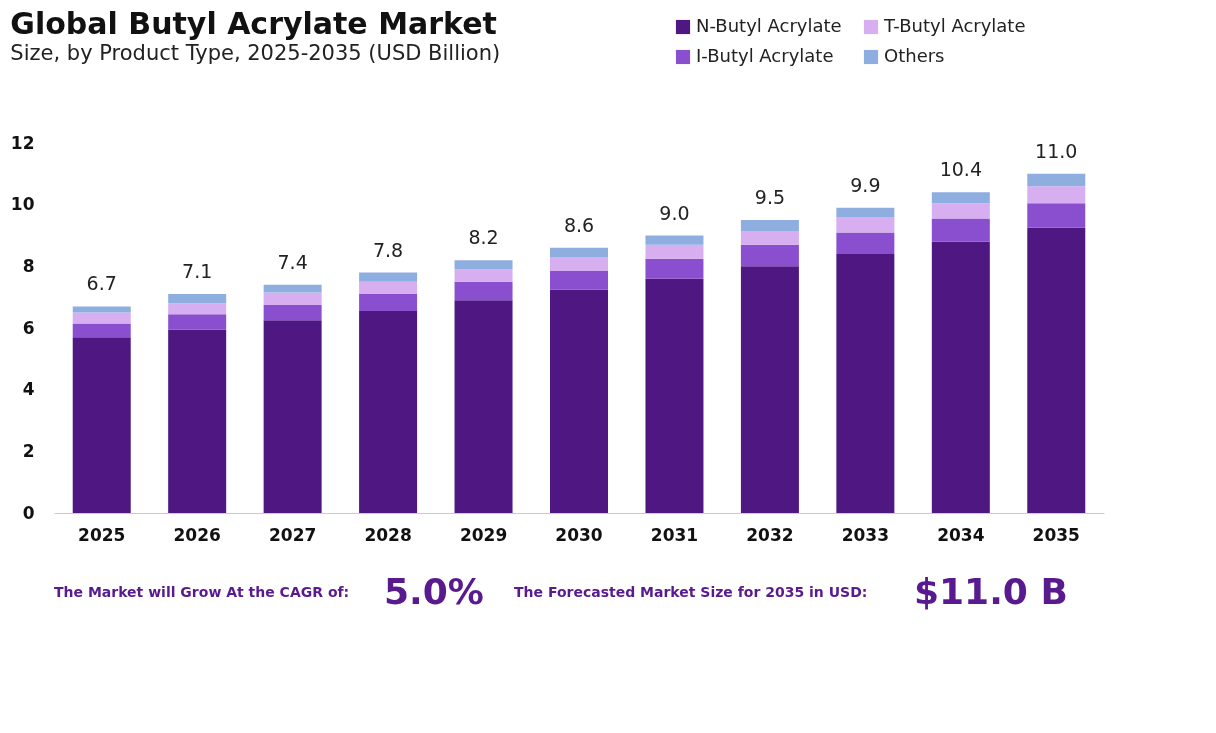 Image resolution: width=1216 pixels, height=733 pixels. Describe the element at coordinates (22, 142) in the screenshot. I see `y-tick-label: 12` at that location.